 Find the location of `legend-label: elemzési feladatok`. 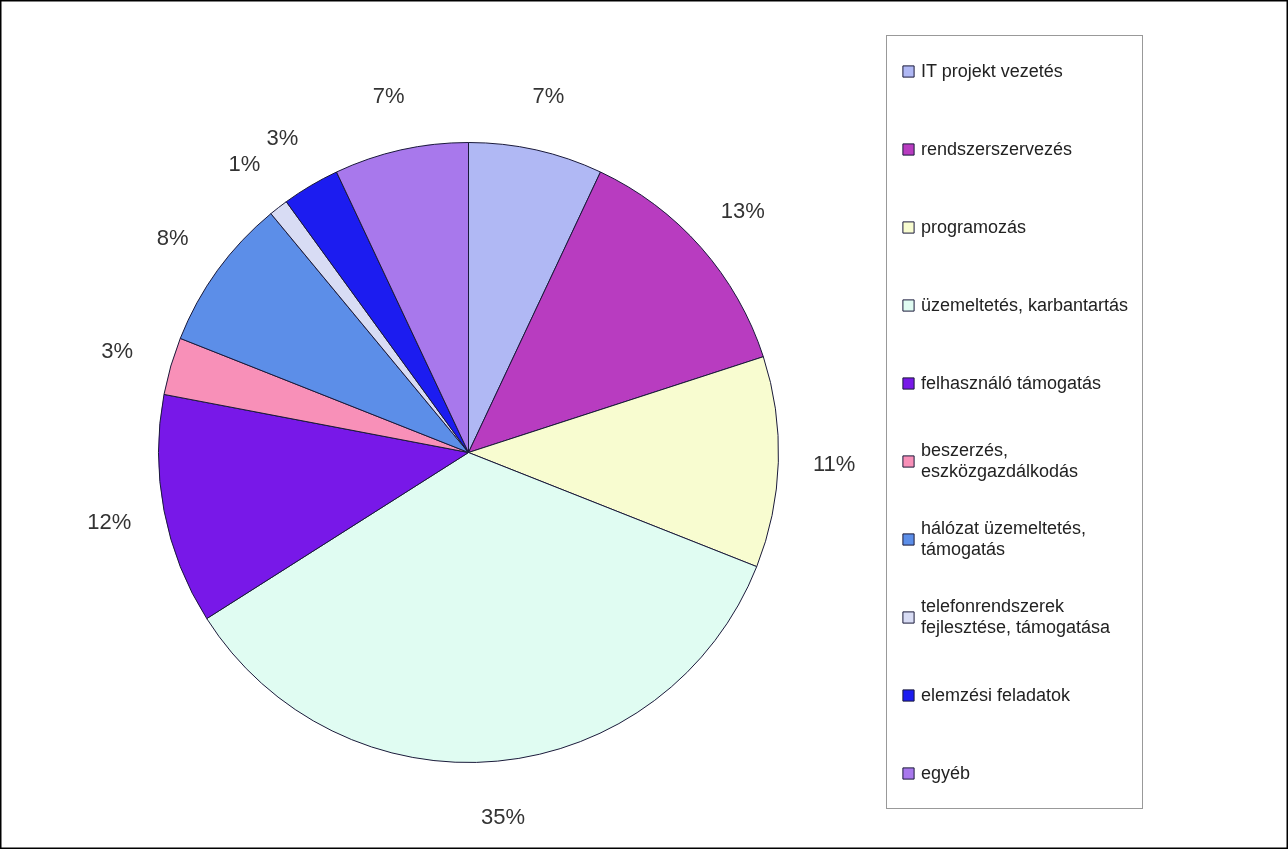

legend-label: elemzési feladatok is located at coordinates (996, 695).